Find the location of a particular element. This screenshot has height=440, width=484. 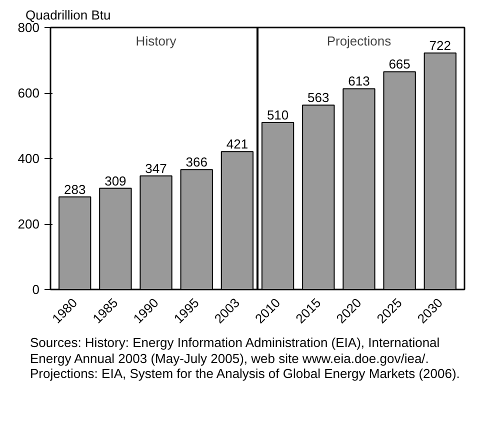

y-tick-label: 600 is located at coordinates (29, 93).